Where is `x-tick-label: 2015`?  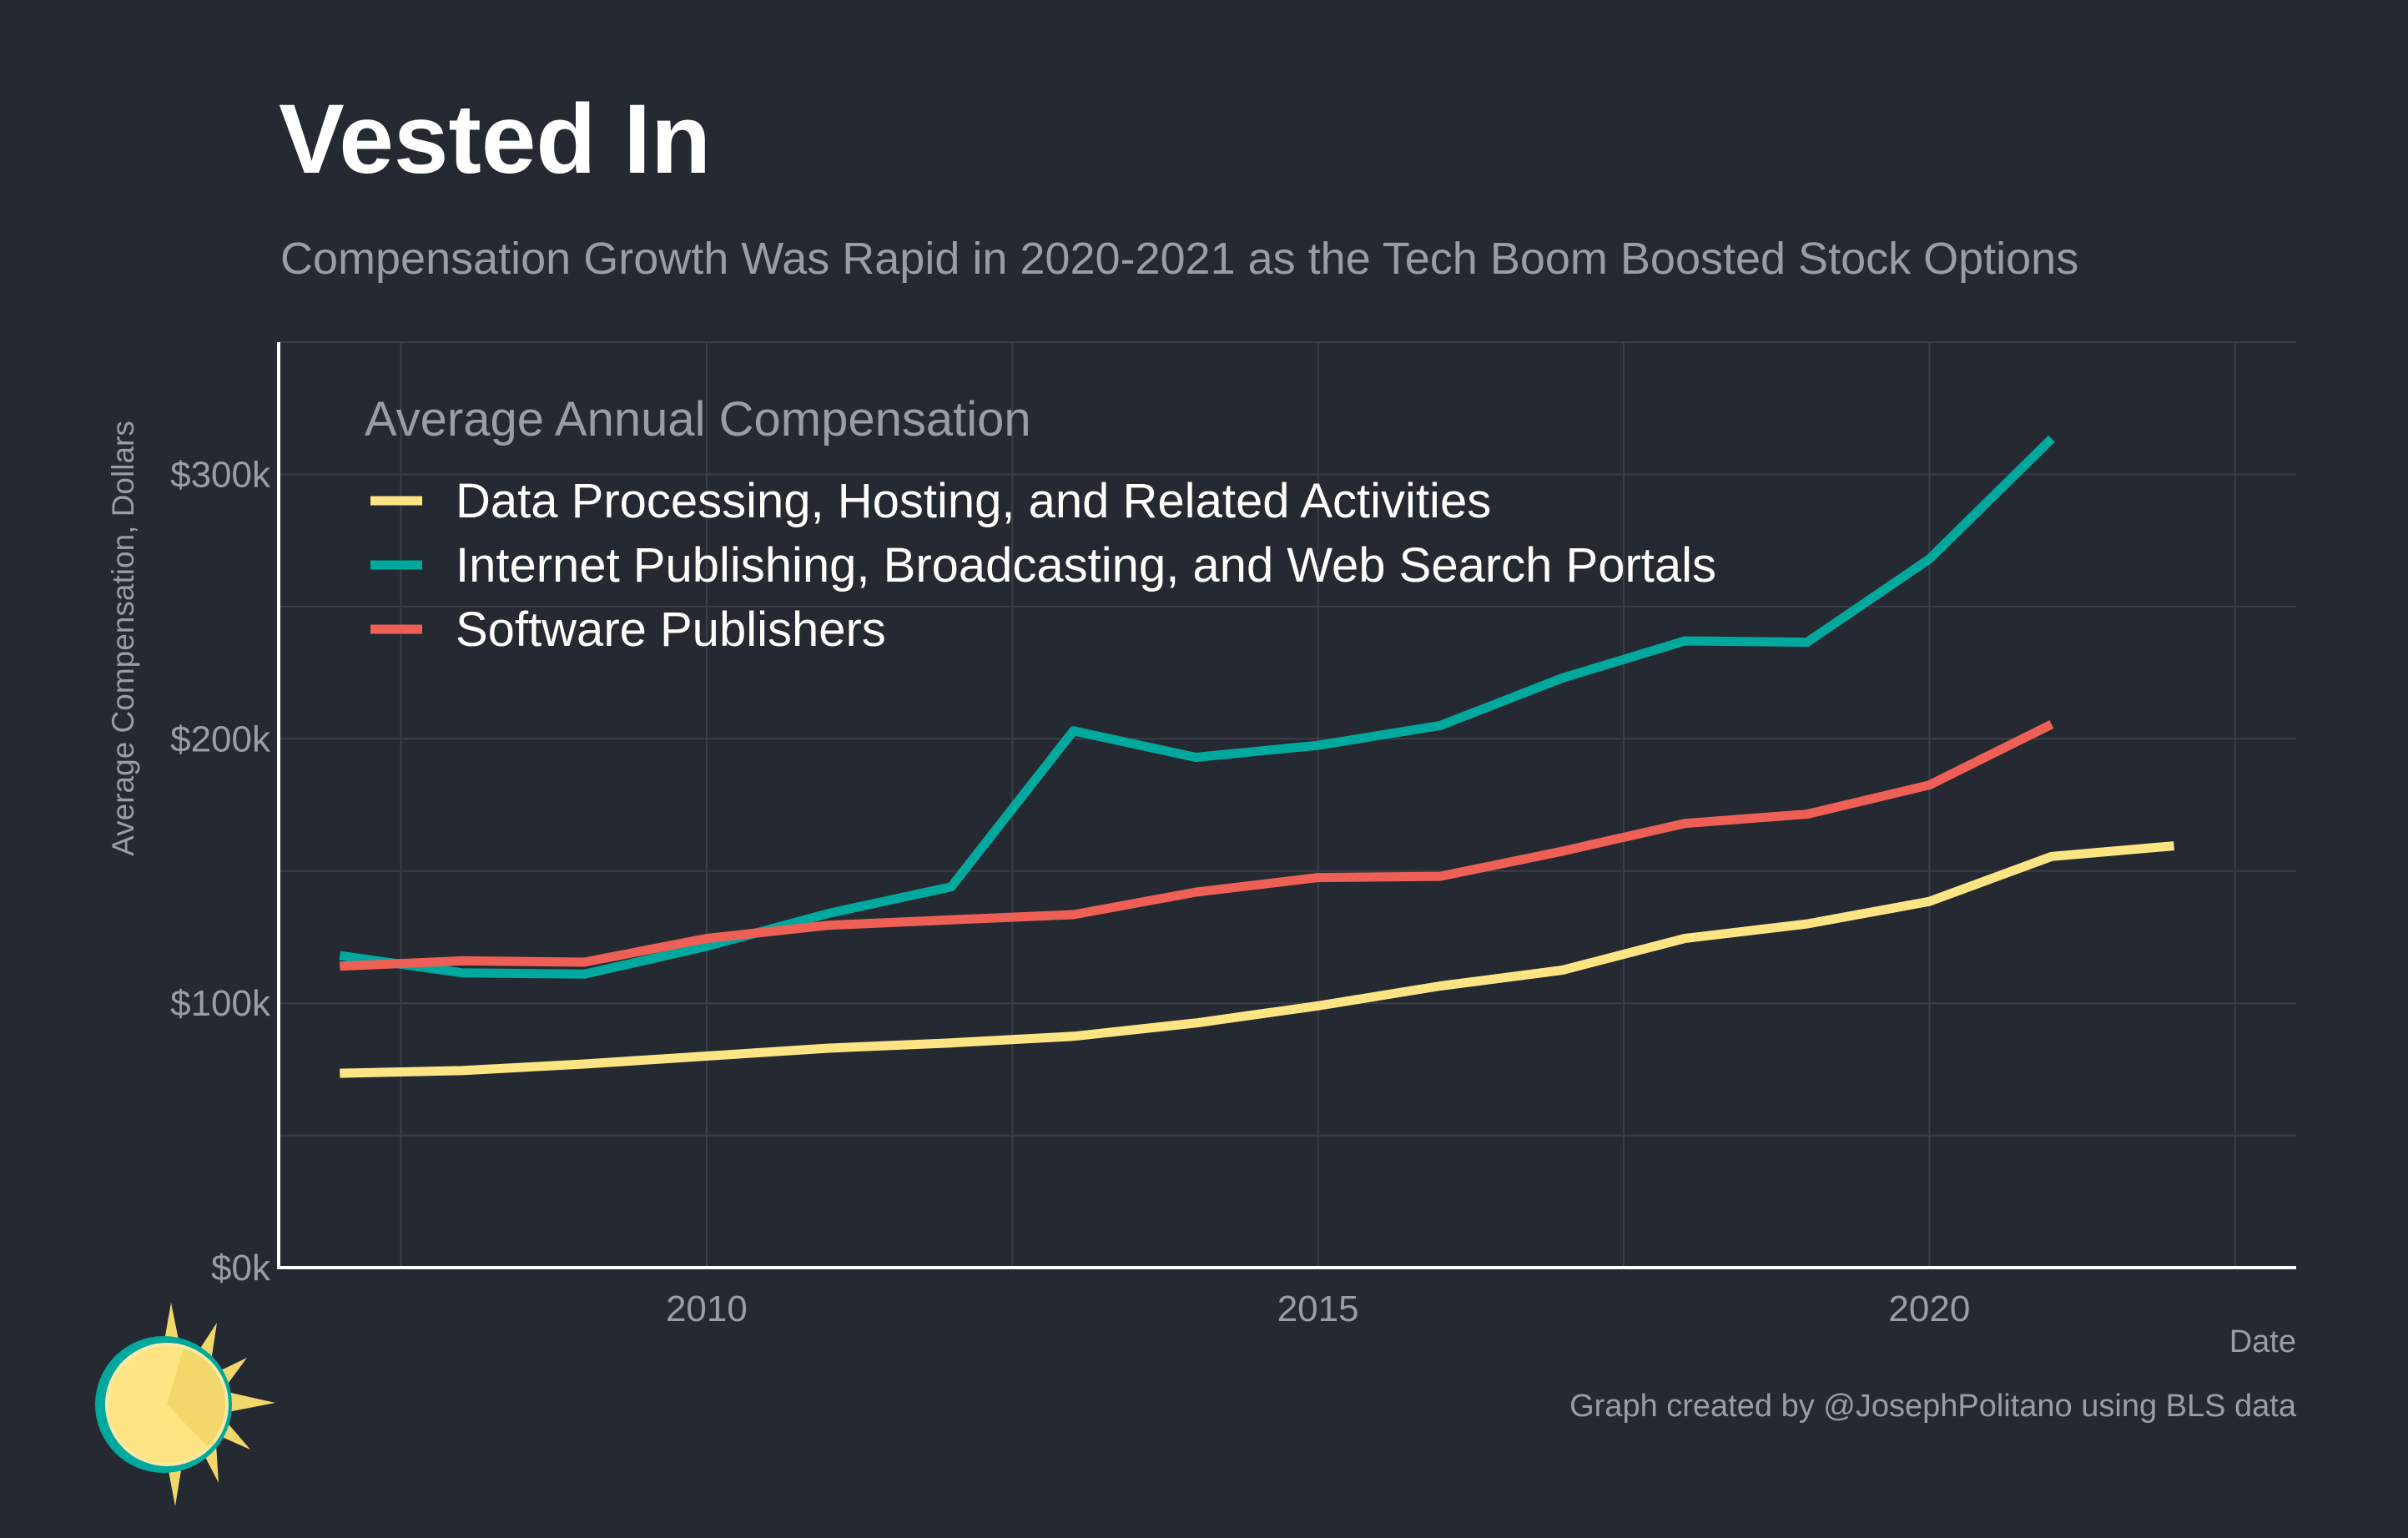
x-tick-label: 2015 is located at coordinates (1318, 1308).